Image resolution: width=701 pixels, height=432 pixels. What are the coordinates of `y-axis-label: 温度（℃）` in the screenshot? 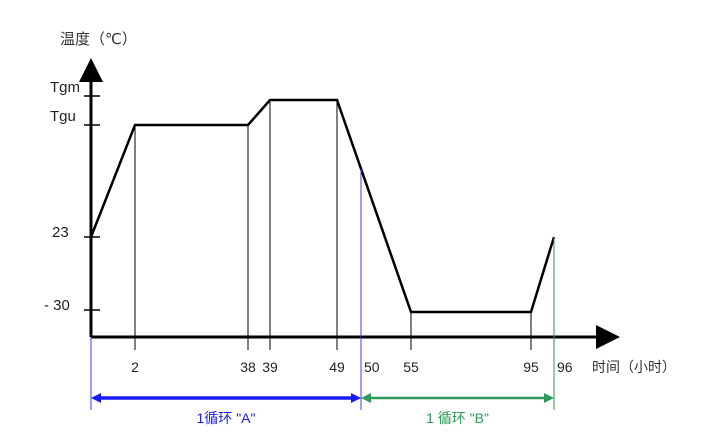 It's located at (98, 39).